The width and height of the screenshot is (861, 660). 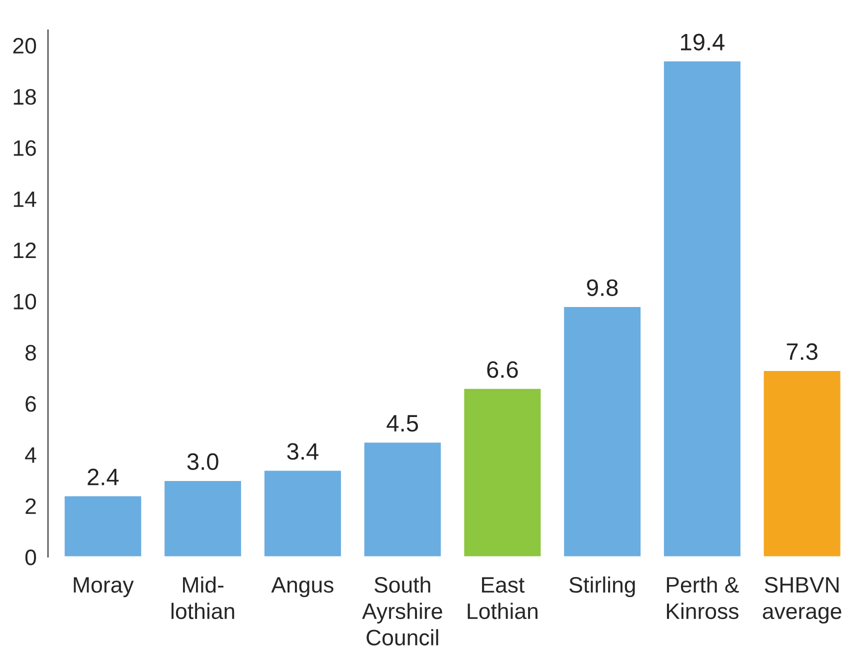 I want to click on y-tick-label: 6, so click(x=31, y=404).